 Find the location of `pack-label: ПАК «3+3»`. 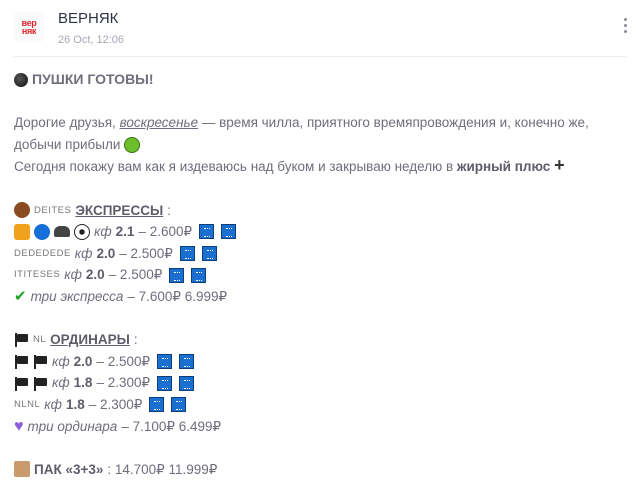

pack-label: ПАК «3+3» is located at coordinates (69, 469).